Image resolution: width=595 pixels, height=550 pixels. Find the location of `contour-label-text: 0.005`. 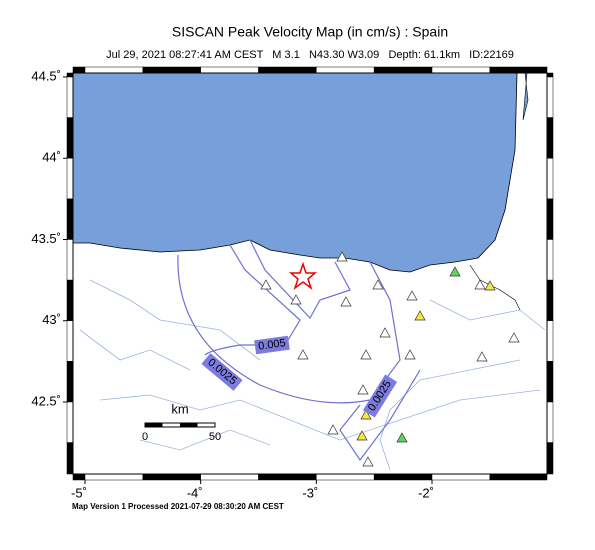

contour-label-text: 0.005 is located at coordinates (272, 345).